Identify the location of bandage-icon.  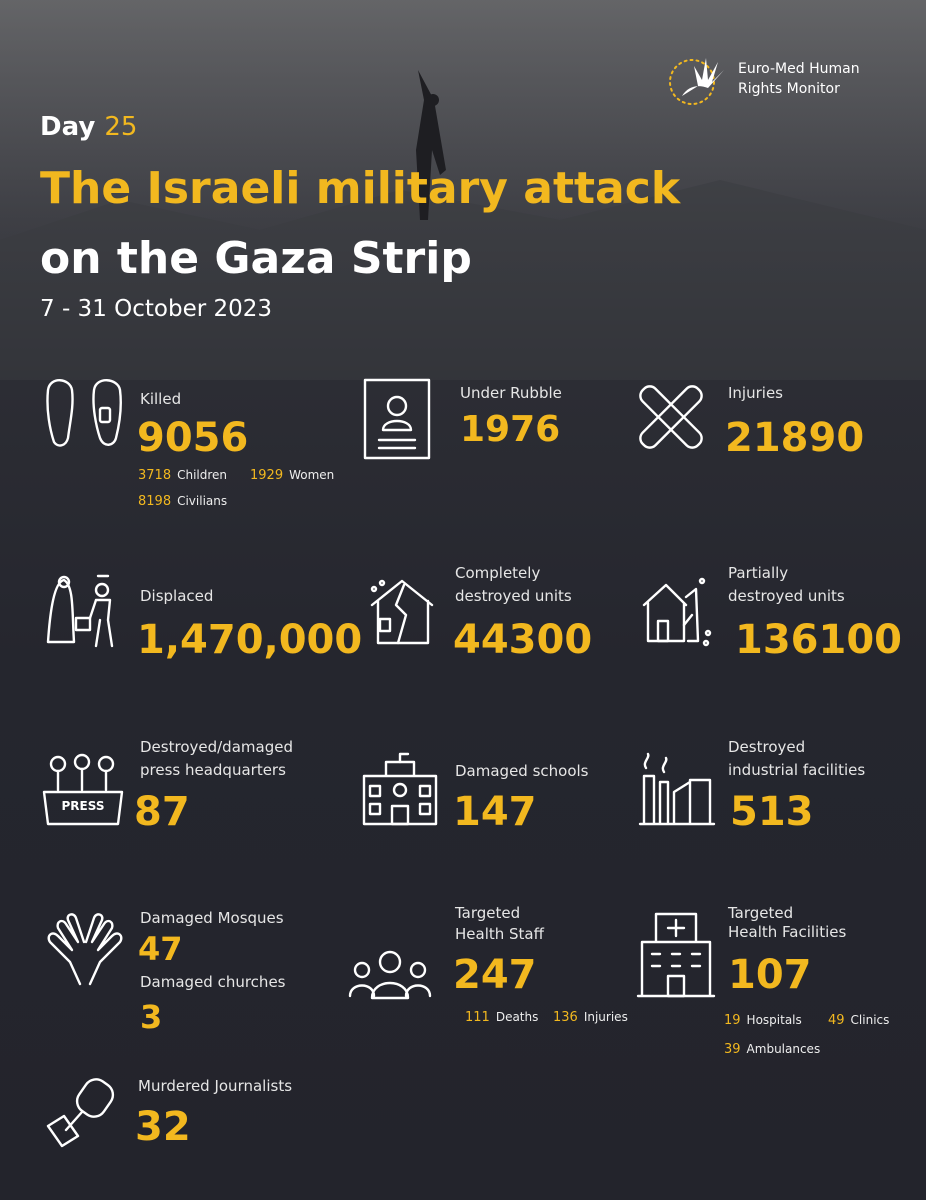
(671, 417).